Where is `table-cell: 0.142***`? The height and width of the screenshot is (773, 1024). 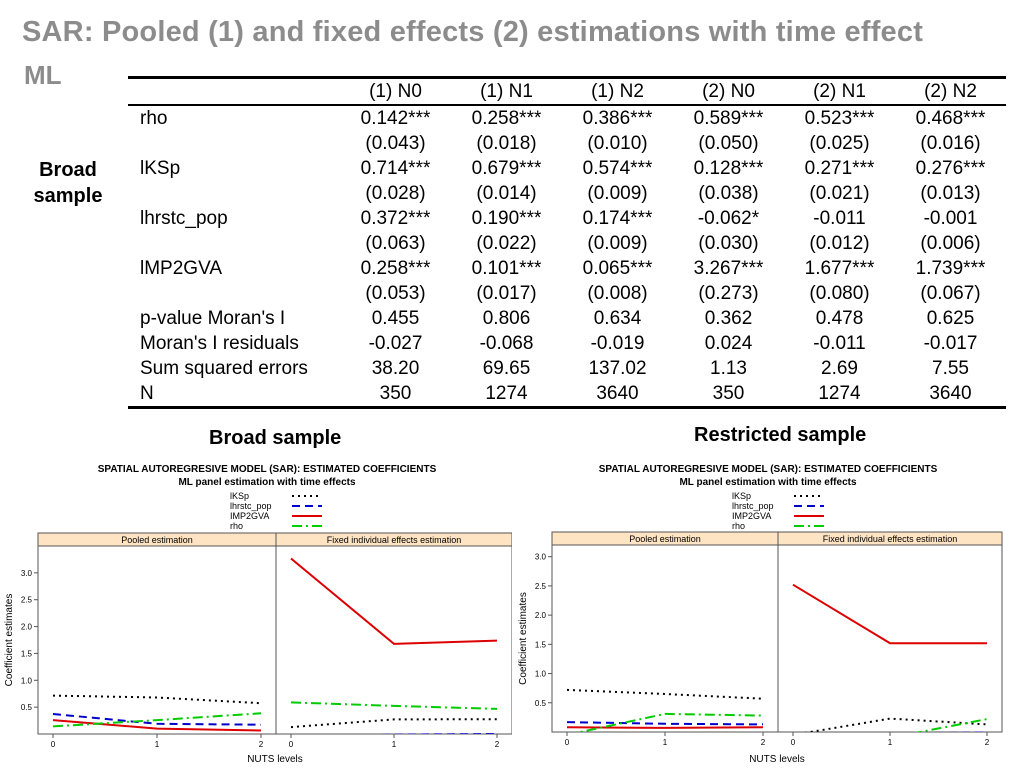 table-cell: 0.142*** is located at coordinates (395, 118).